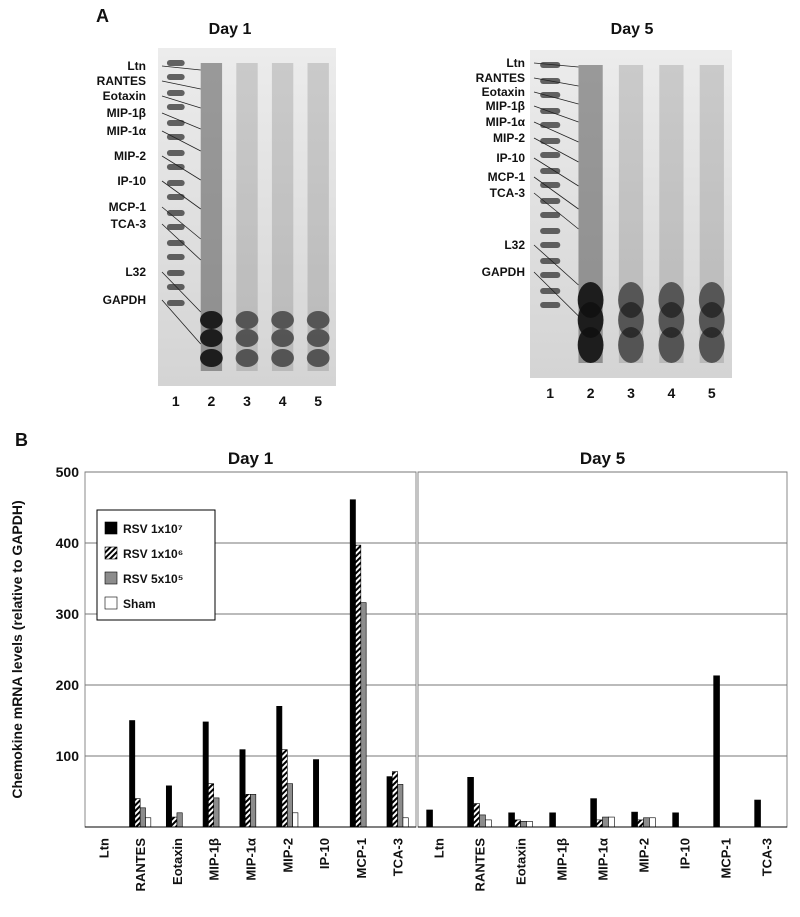 Image resolution: width=800 pixels, height=917 pixels. I want to click on y-tick-label: 200, so click(68, 685).